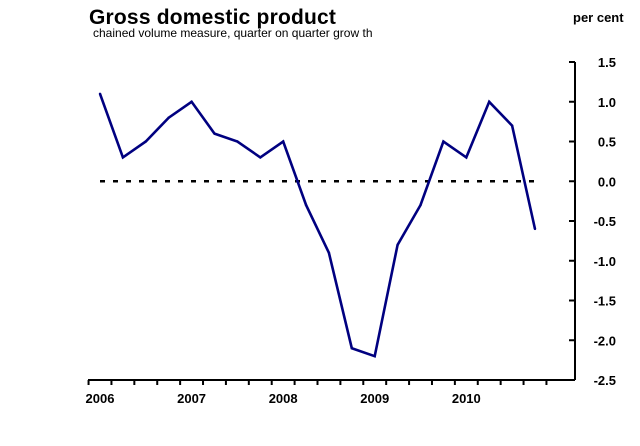 The width and height of the screenshot is (640, 446). Describe the element at coordinates (607, 102) in the screenshot. I see `y-tick-label: 1.0` at that location.